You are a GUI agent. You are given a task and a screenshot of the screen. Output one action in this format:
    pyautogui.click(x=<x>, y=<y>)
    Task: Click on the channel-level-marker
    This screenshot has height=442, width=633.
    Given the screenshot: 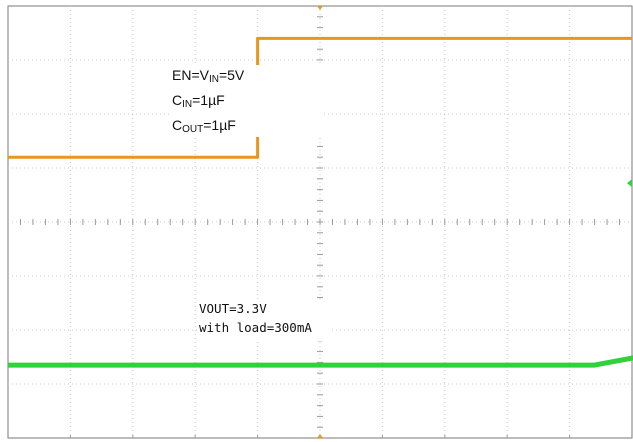 What is the action you would take?
    pyautogui.click(x=629, y=183)
    